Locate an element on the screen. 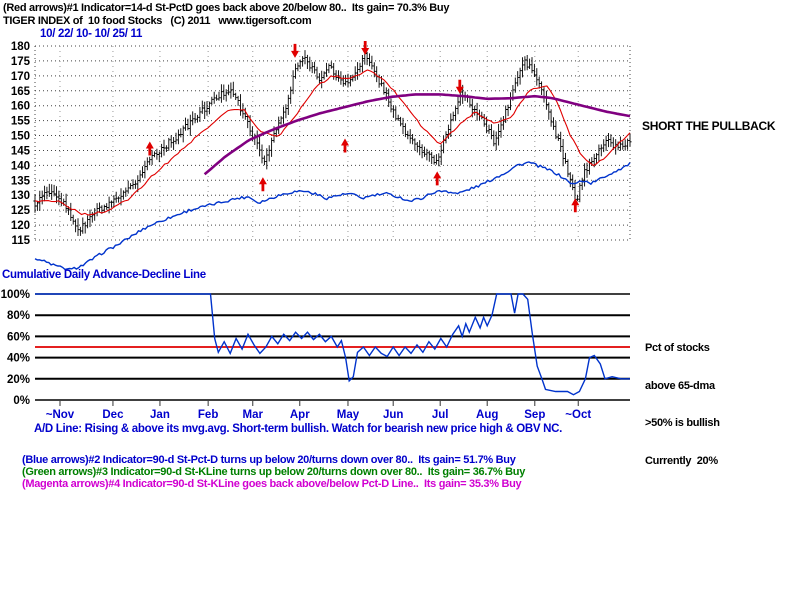 This screenshot has width=800, height=600. price-axis-label: 115 is located at coordinates (20, 241).